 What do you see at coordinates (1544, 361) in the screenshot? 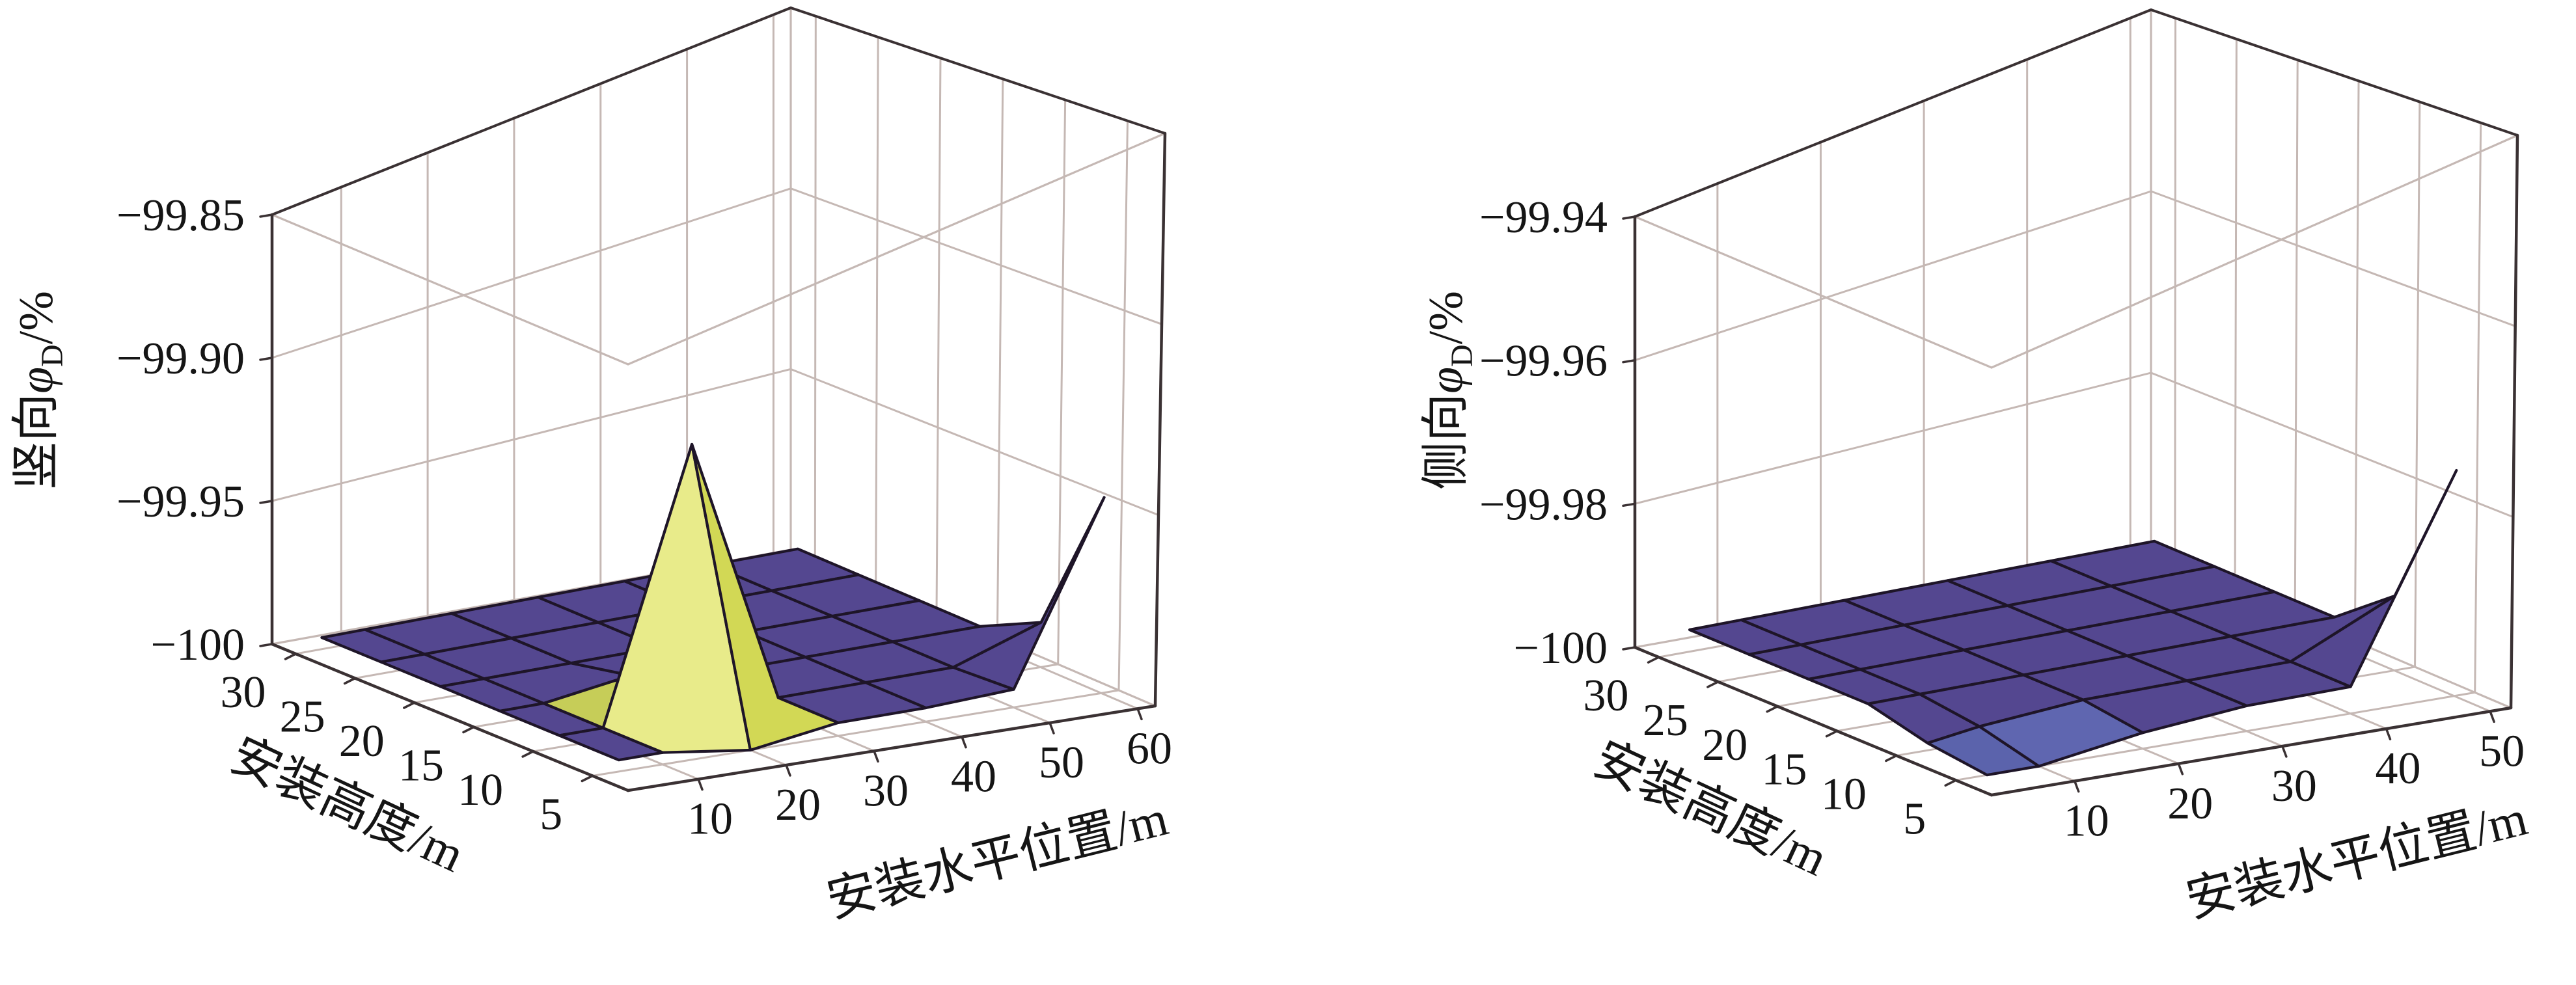
I see `z-tick-label: −99.96` at bounding box center [1544, 361].